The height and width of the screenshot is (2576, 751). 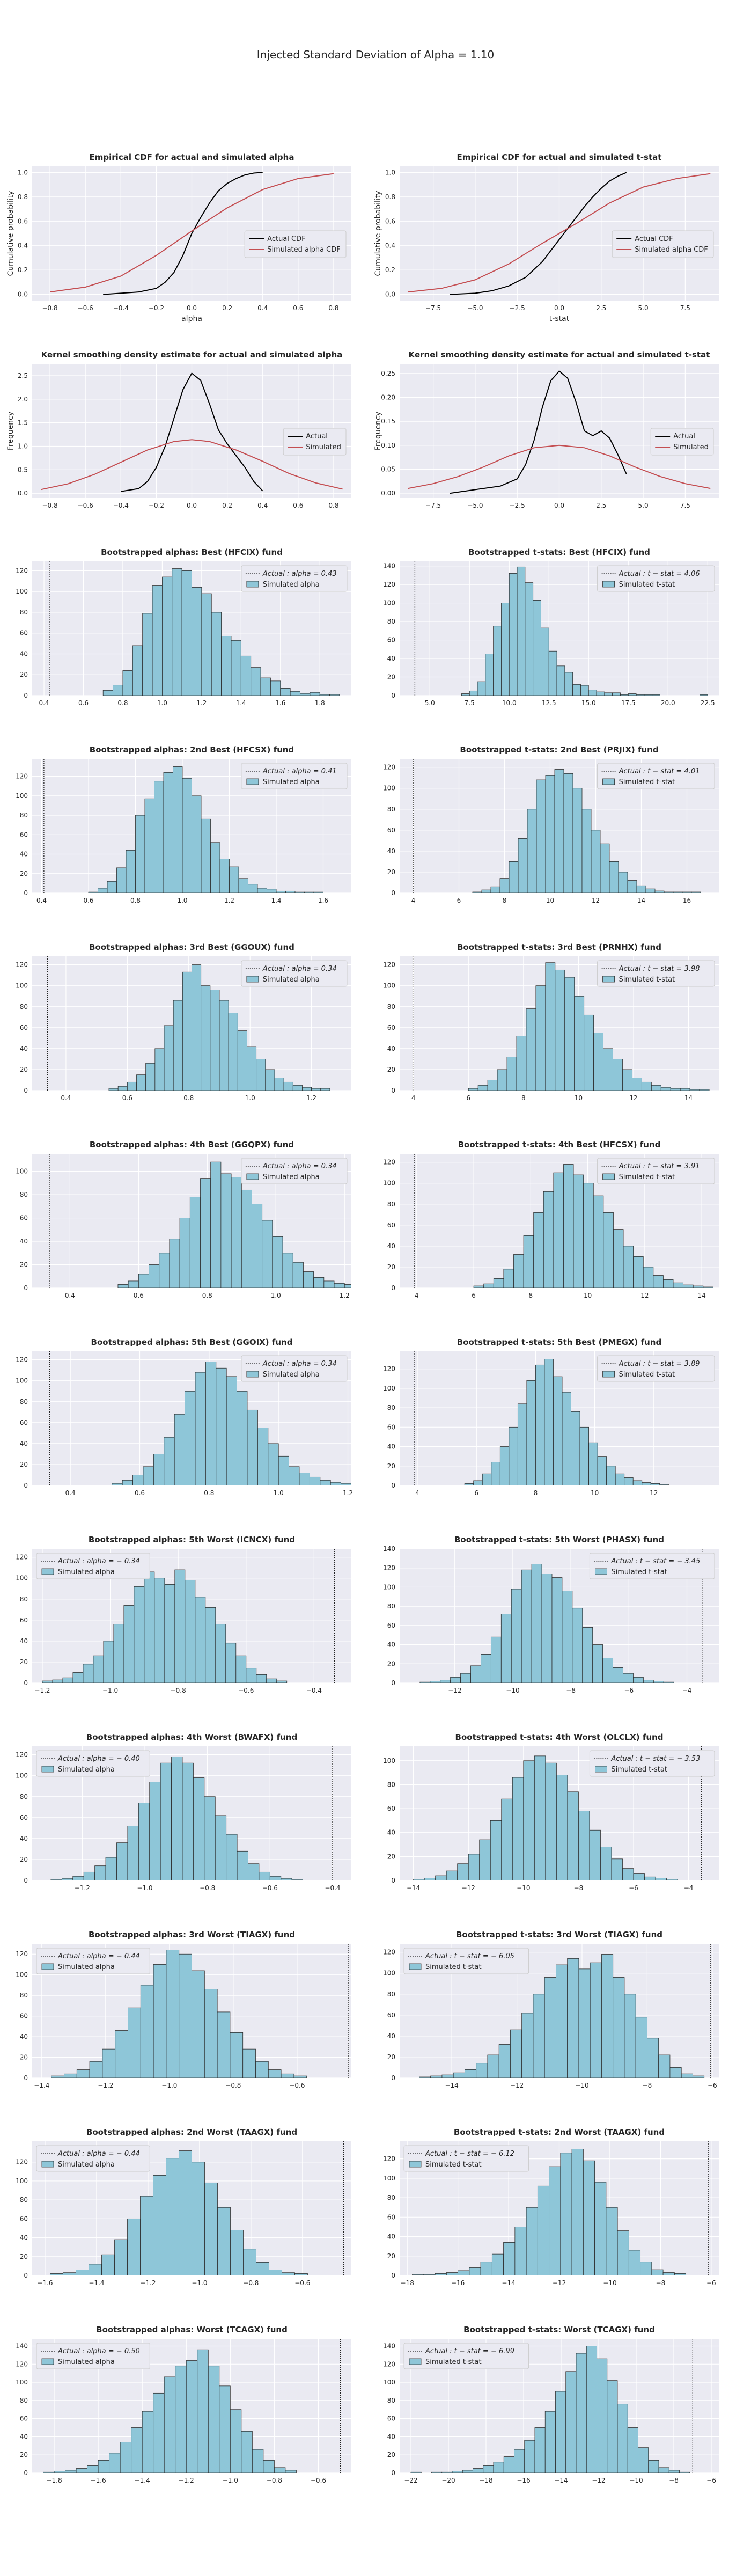 What do you see at coordinates (647, 1177) in the screenshot?
I see `legend-hist-label: Simulated t-stat` at bounding box center [647, 1177].